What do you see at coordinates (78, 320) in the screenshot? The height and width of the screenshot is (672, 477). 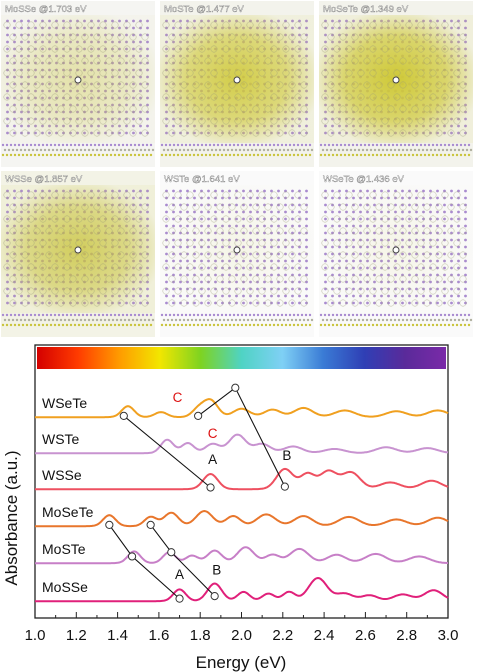 I see `side-view-strip` at bounding box center [78, 320].